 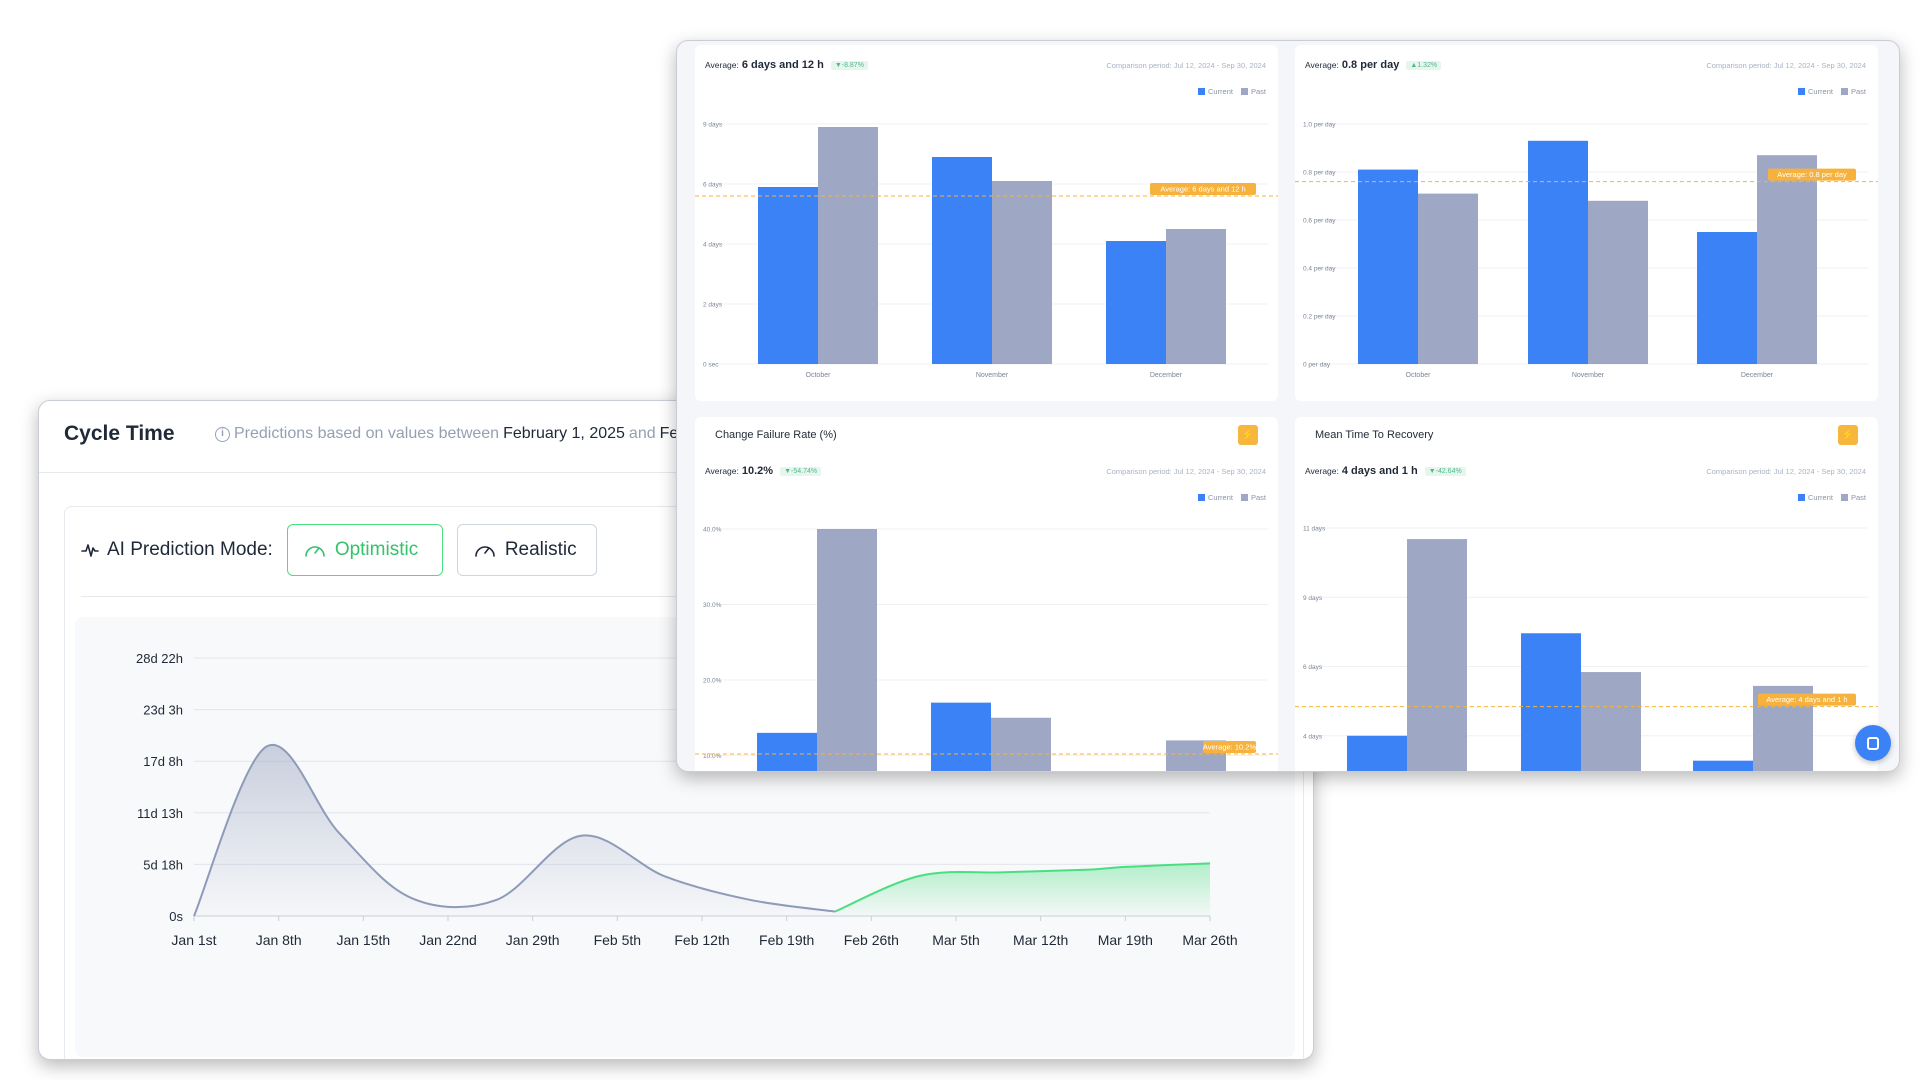 I want to click on x-tick-label: December, so click(x=1757, y=375).